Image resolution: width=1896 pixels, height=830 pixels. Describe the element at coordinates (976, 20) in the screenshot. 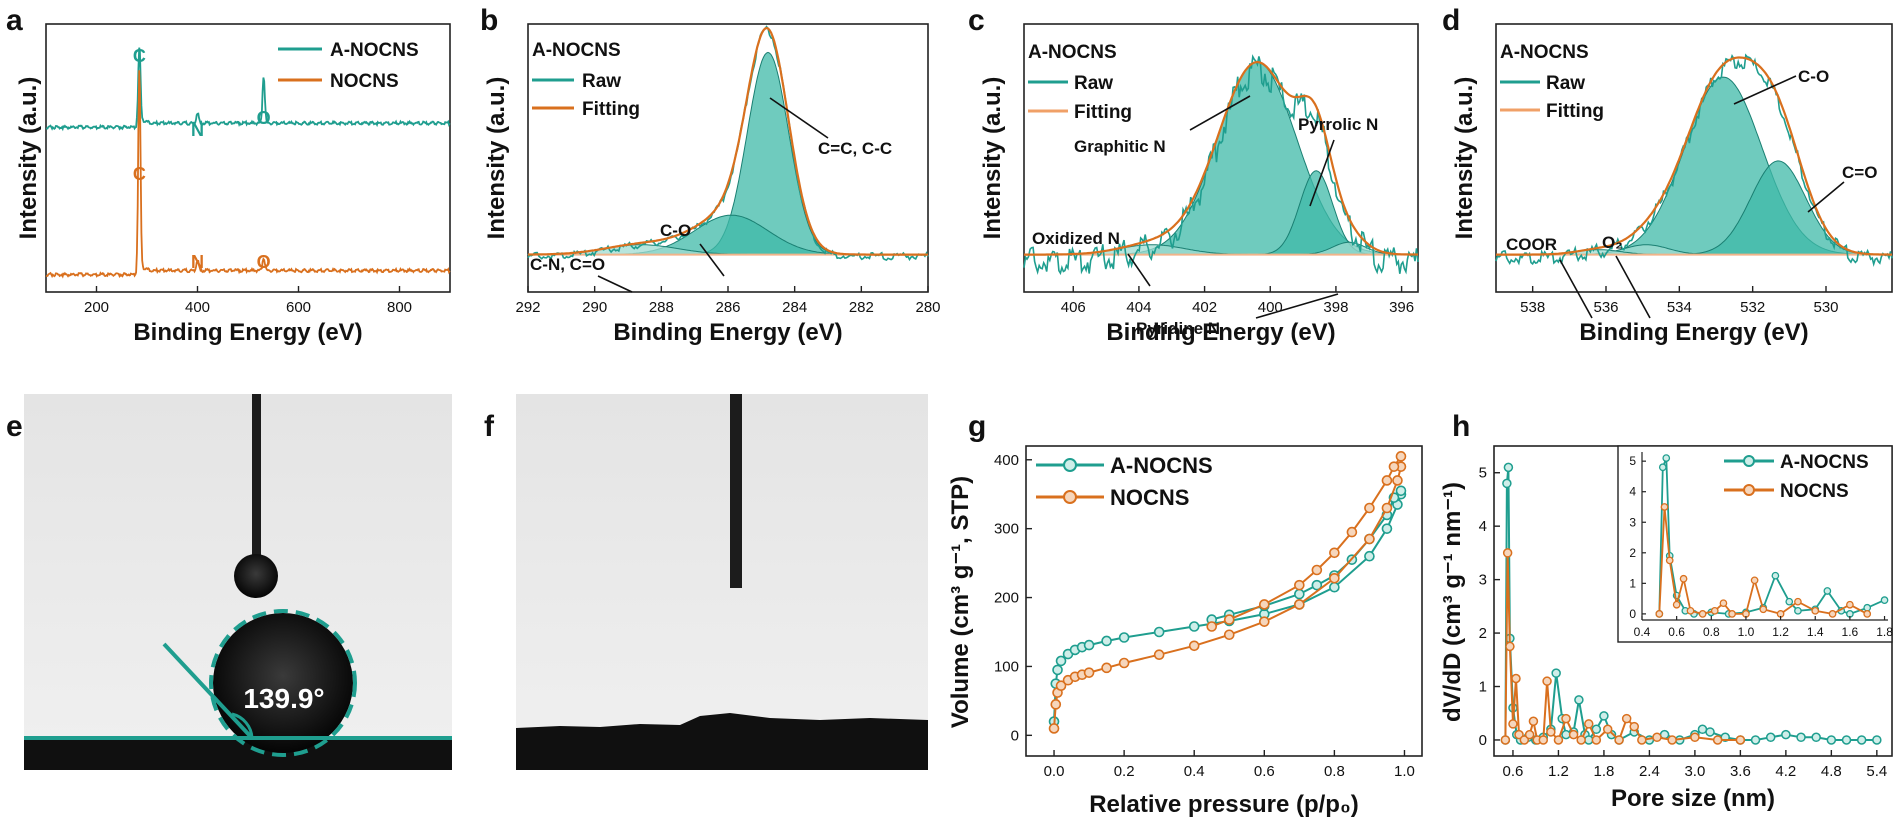

I see `panel-letter-c: c` at that location.